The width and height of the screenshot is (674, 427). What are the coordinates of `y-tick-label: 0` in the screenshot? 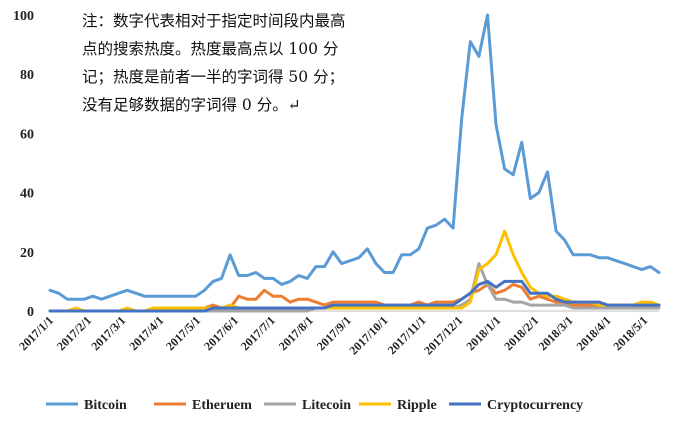 It's located at (30, 312).